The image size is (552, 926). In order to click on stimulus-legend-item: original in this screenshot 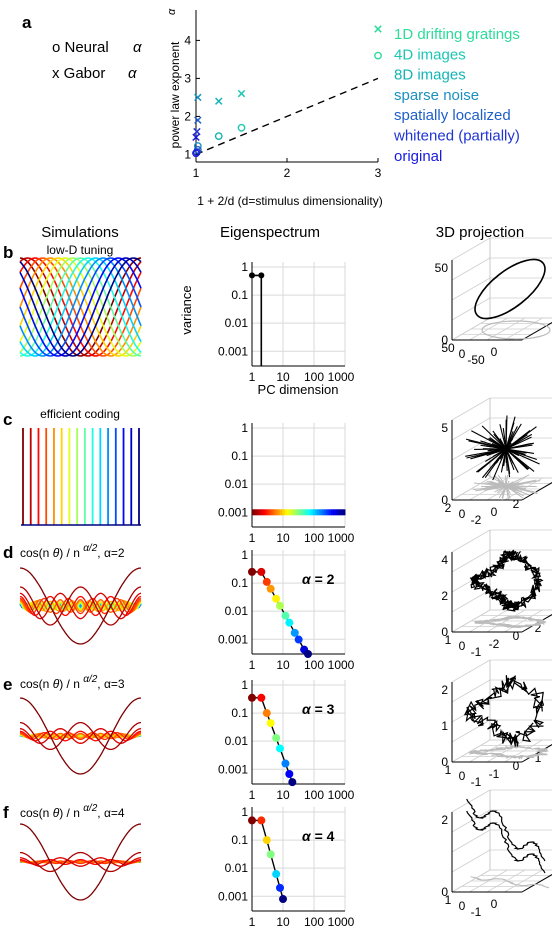, I will do `click(418, 156)`.